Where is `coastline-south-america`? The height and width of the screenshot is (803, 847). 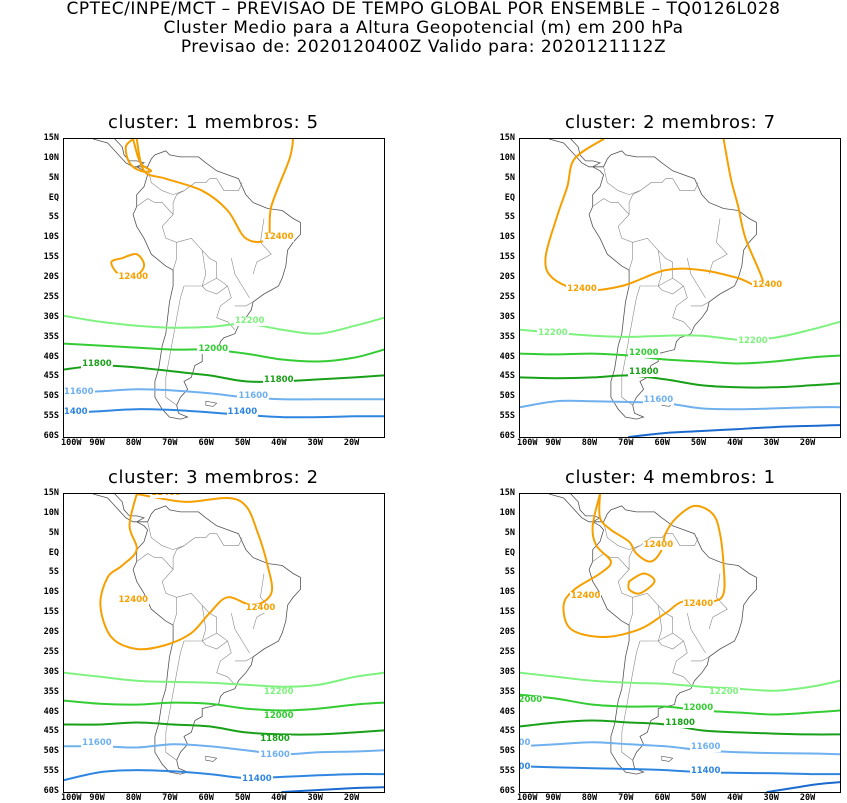
coastline-south-america is located at coordinates (672, 285).